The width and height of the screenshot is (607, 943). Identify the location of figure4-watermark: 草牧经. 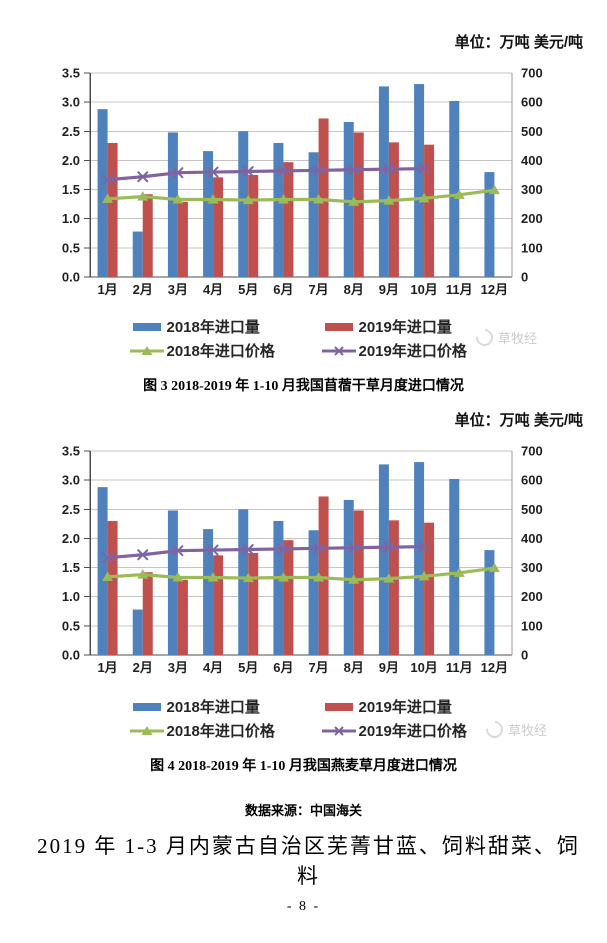
(515, 729).